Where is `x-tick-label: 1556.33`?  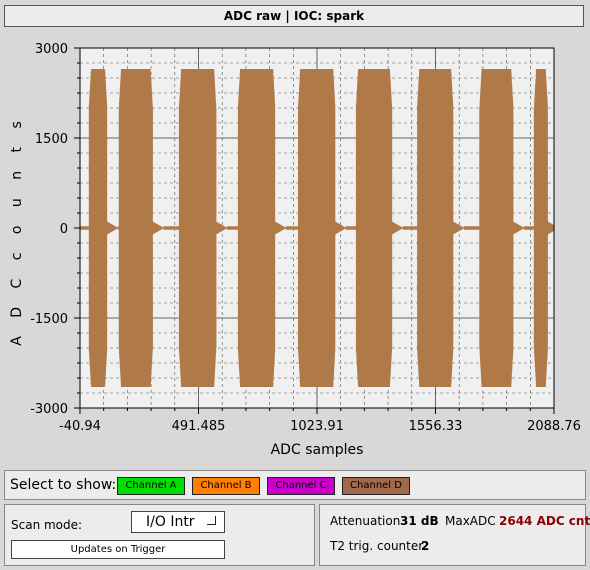 x-tick-label: 1556.33 is located at coordinates (436, 426).